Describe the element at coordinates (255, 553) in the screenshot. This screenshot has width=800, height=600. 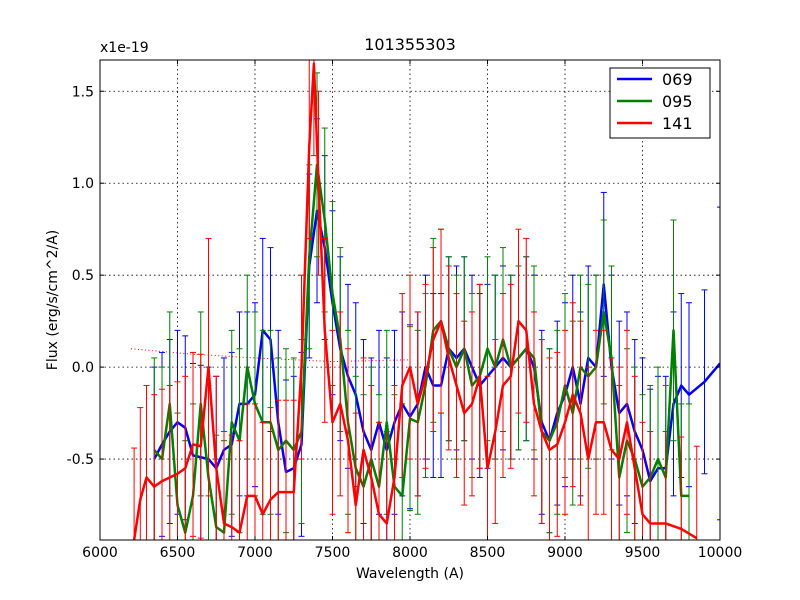
I see `x-tick-label: 7000` at that location.